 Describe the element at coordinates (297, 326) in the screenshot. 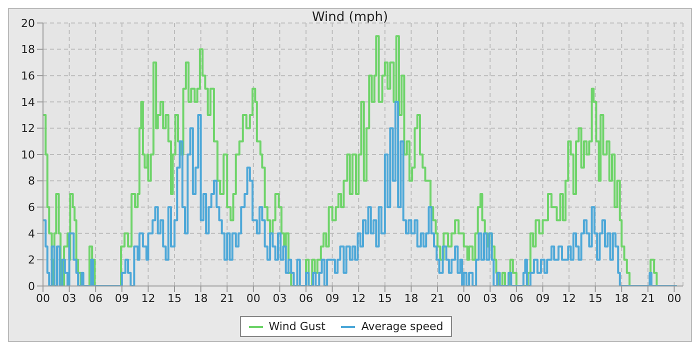

I see `legend-label: Wind Gust` at that location.